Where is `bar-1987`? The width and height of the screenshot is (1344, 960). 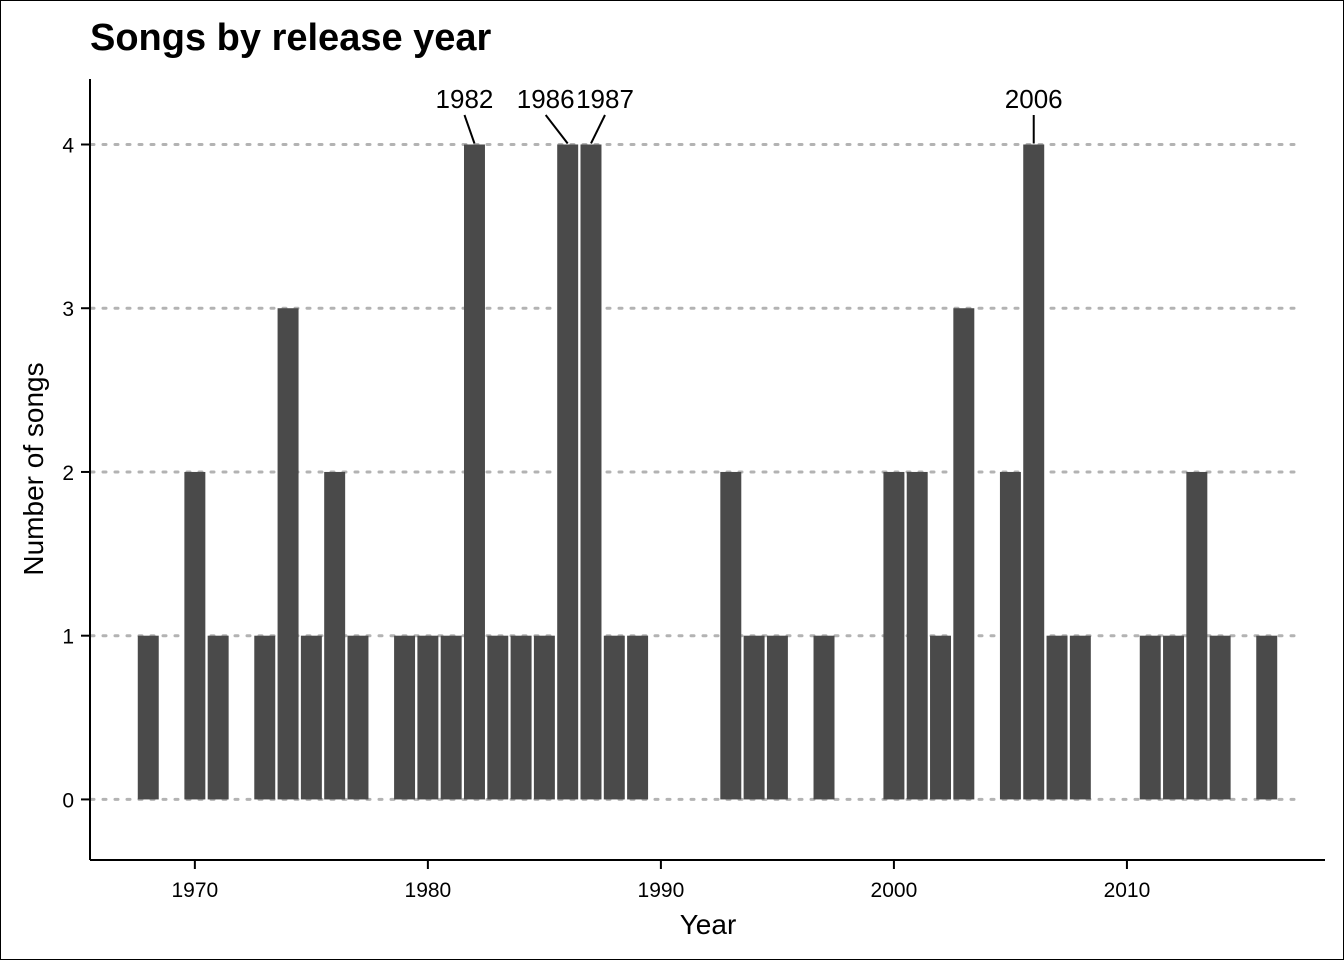
bar-1987 is located at coordinates (591, 472).